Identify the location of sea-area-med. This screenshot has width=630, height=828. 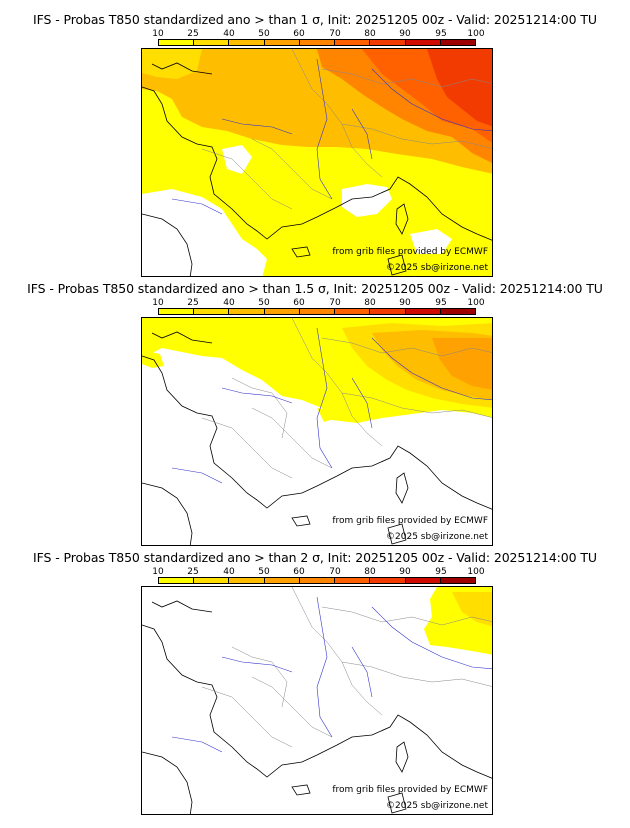
(367, 200).